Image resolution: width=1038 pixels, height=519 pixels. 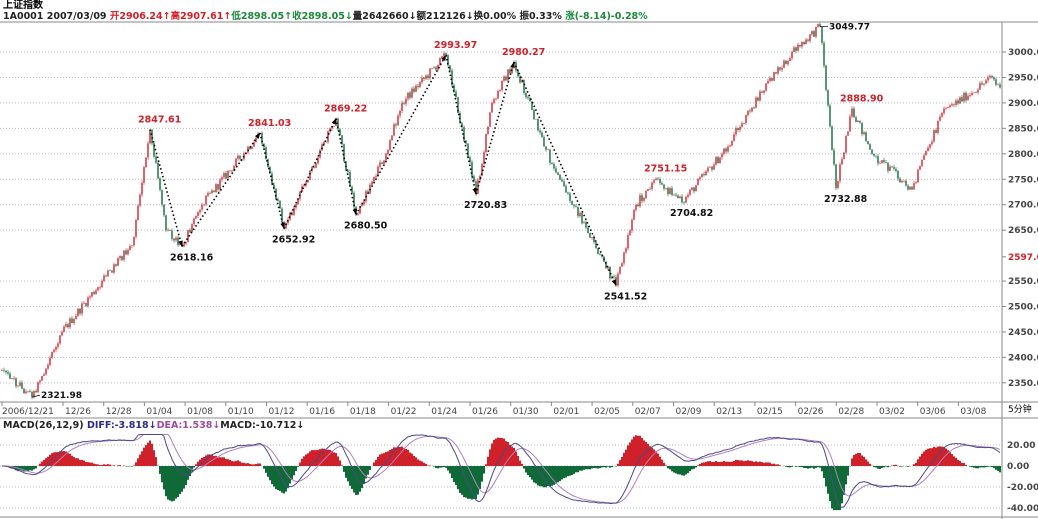 What do you see at coordinates (188, 425) in the screenshot?
I see `macd-dea: DEA:1.538↓` at bounding box center [188, 425].